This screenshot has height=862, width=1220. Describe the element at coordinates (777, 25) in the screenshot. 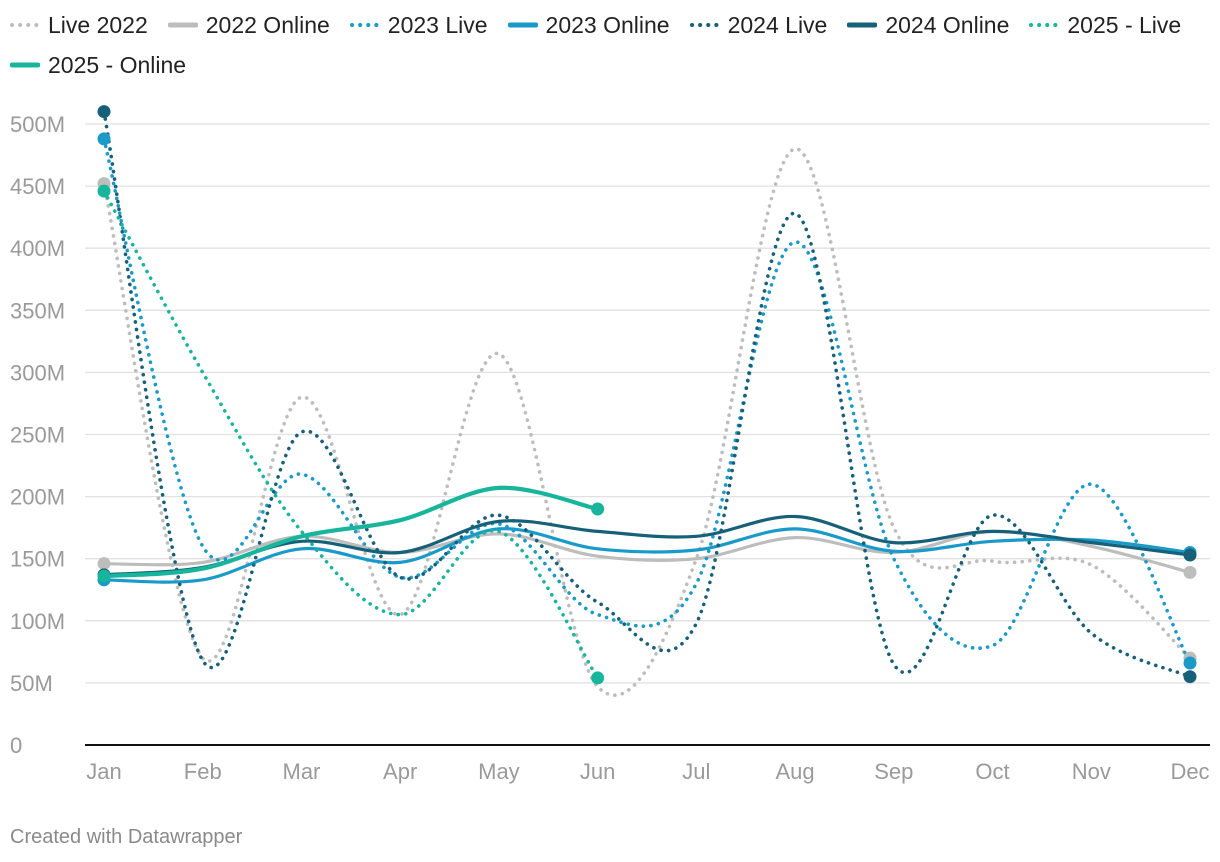

I see `legend-label: 2024 Live` at that location.